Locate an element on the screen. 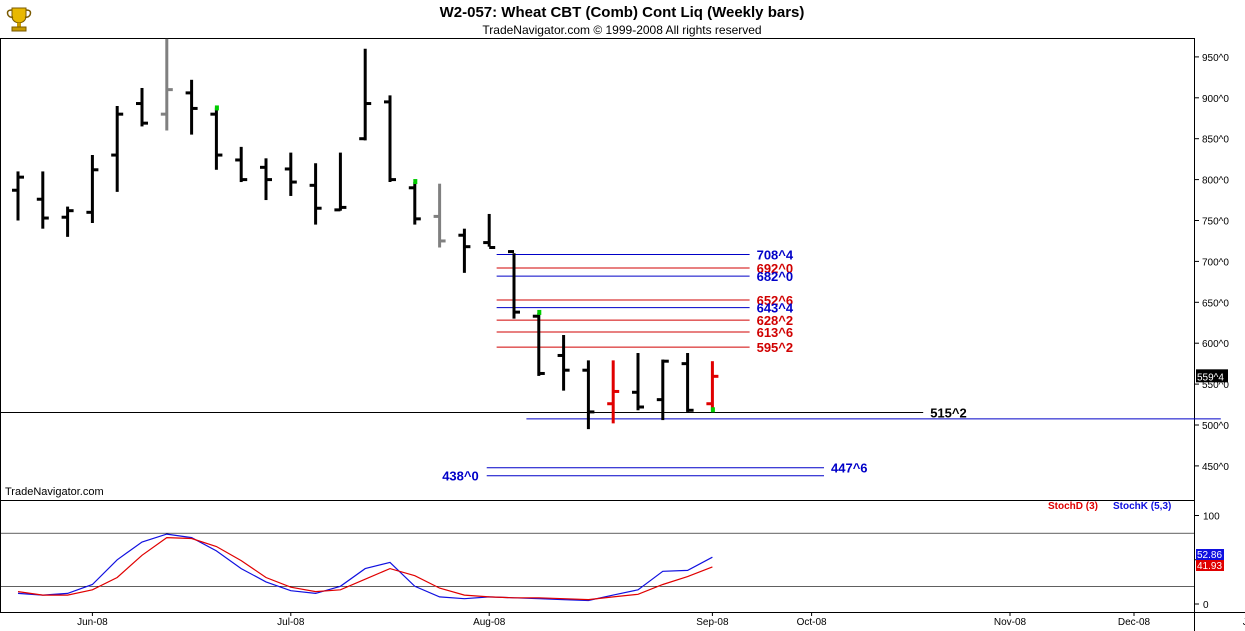 The width and height of the screenshot is (1245, 631). stoch-value-label: 41.93 is located at coordinates (1209, 566).